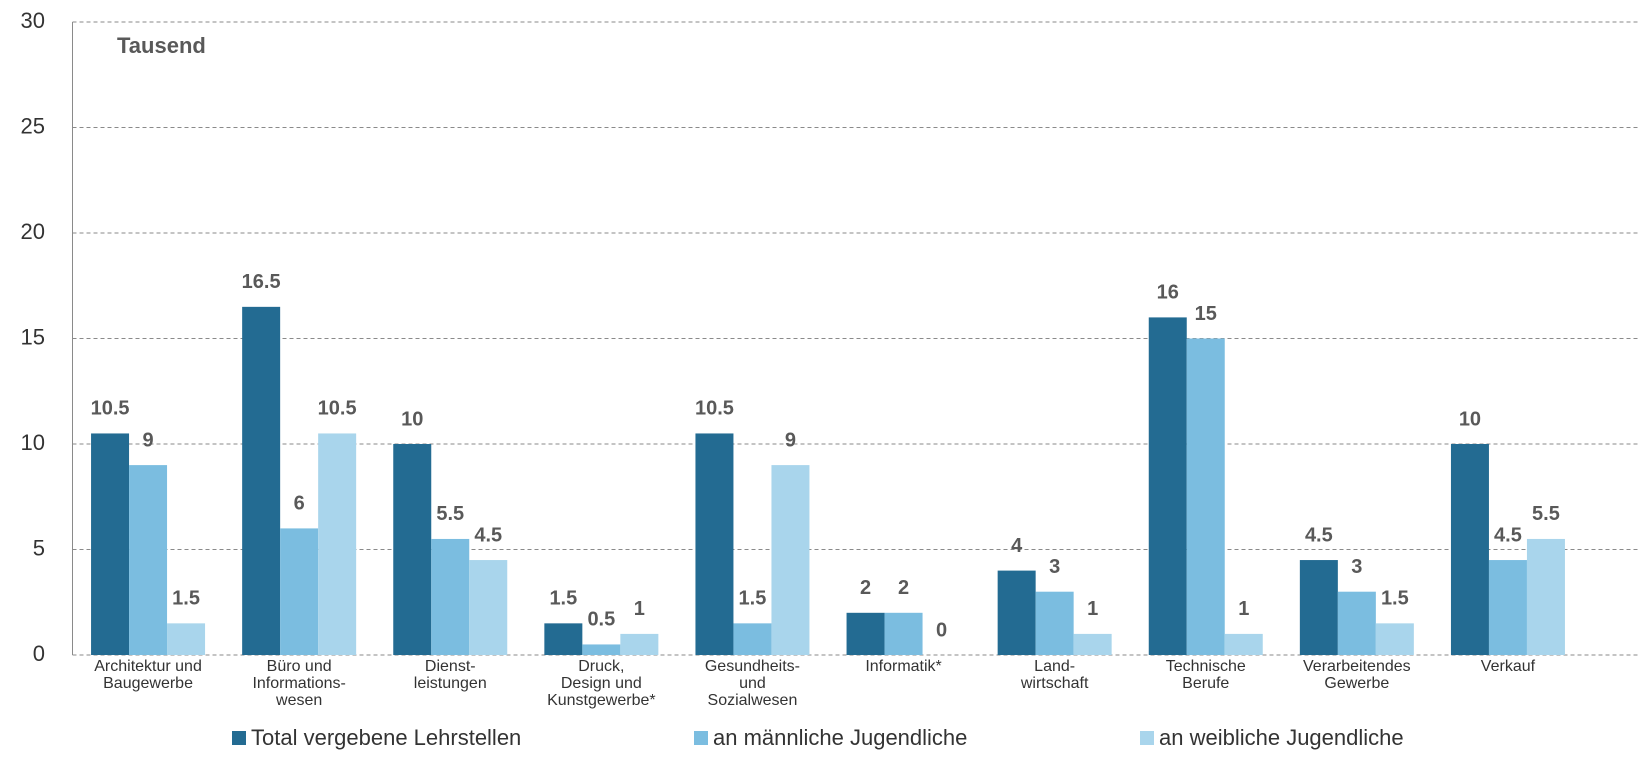  I want to click on x-tick-label: Büro und Informations- wesen, so click(299, 683).